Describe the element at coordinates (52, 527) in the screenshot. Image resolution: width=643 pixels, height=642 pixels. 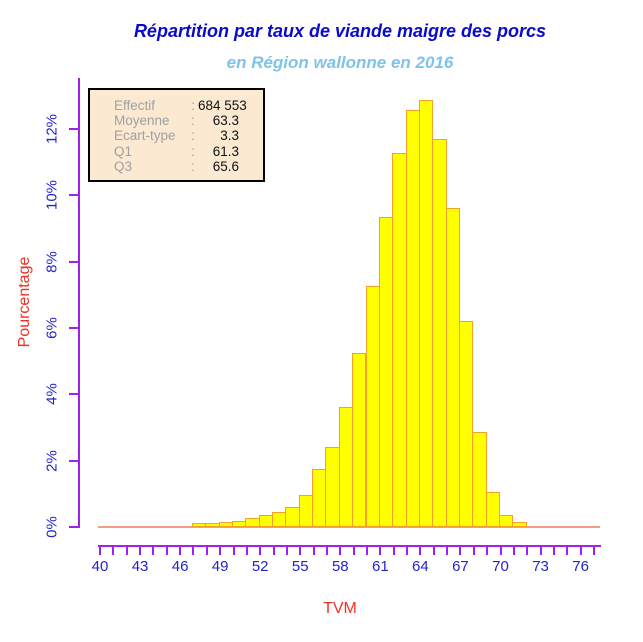
I see `y-axis-tick-label: 0%` at that location.